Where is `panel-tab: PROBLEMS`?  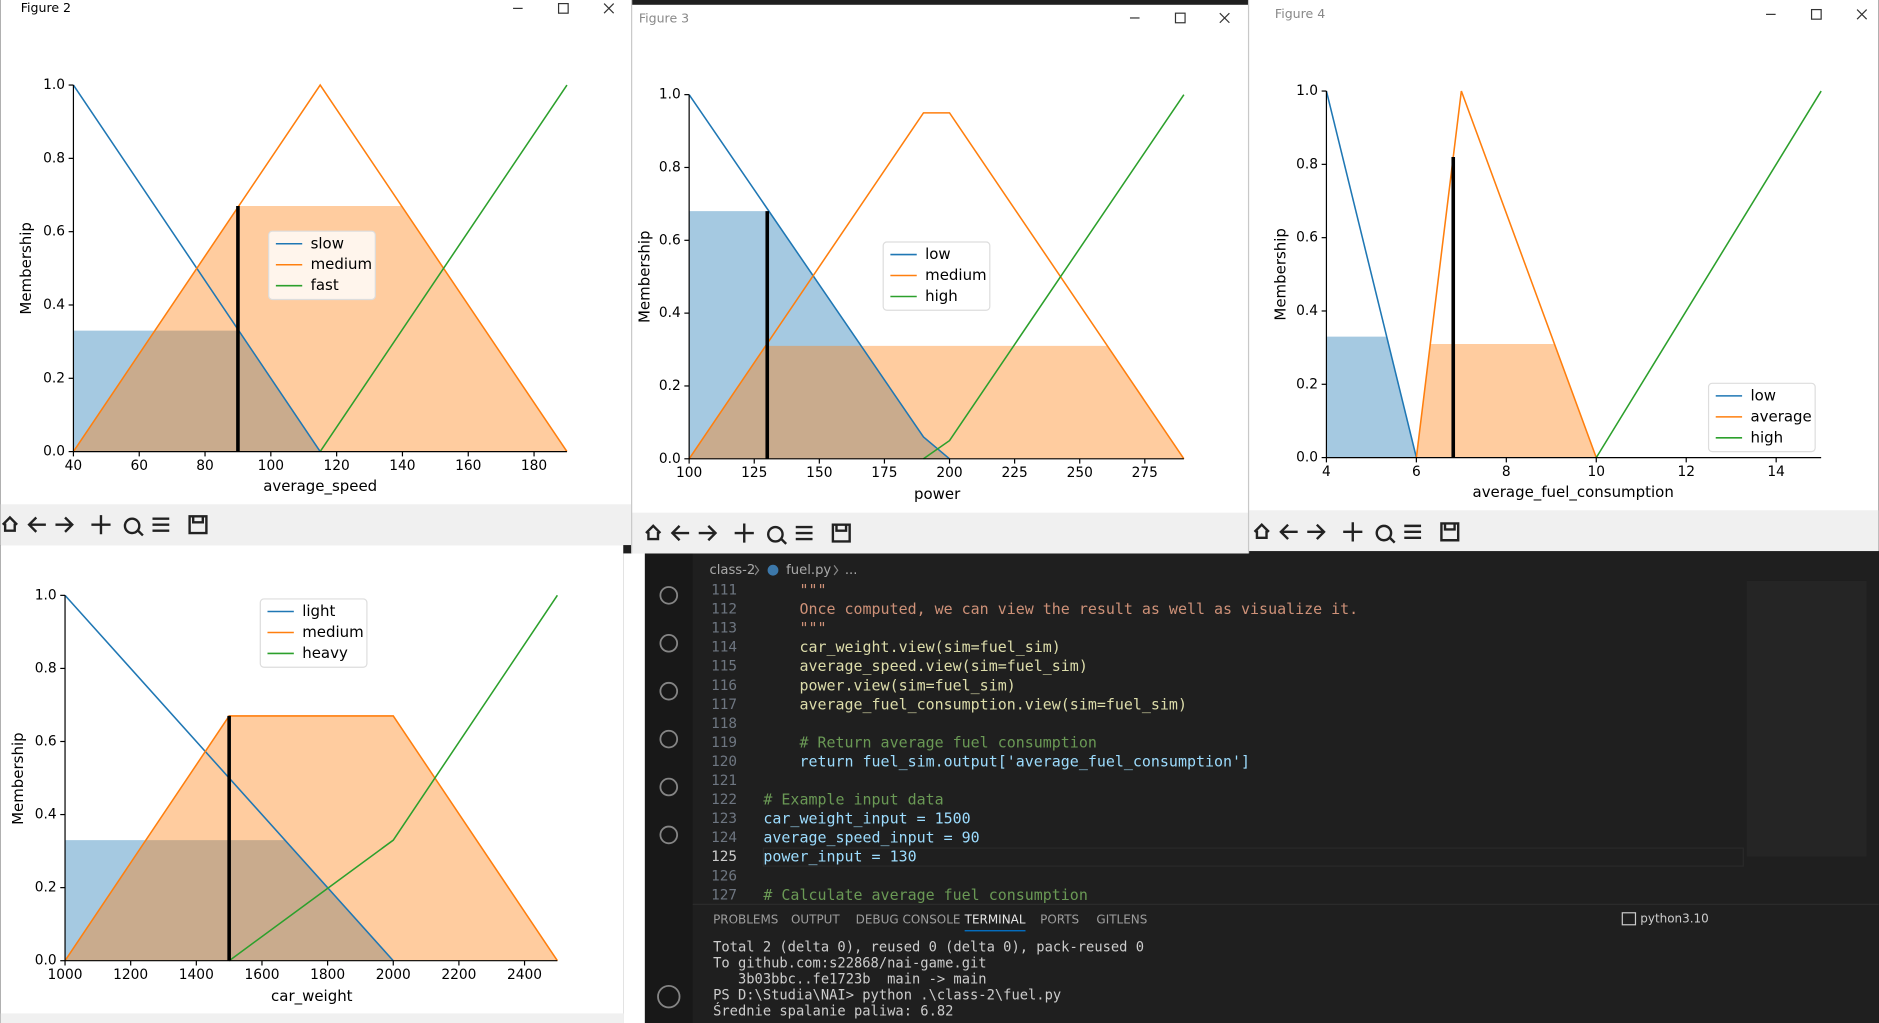
panel-tab: PROBLEMS is located at coordinates (745, 919).